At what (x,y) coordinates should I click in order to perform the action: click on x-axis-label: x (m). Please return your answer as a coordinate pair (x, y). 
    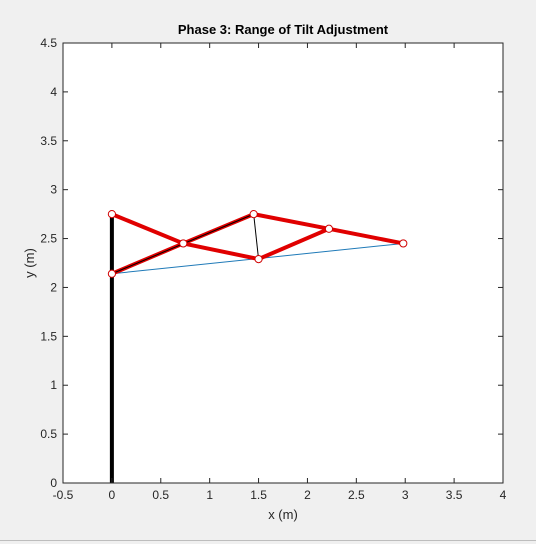
    Looking at the image, I should click on (283, 514).